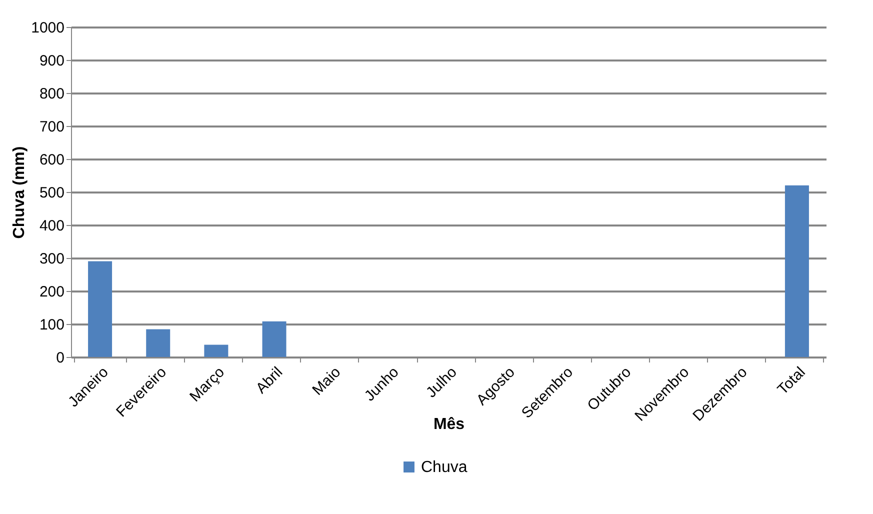  Describe the element at coordinates (51, 259) in the screenshot. I see `y-tick-label: 300` at that location.